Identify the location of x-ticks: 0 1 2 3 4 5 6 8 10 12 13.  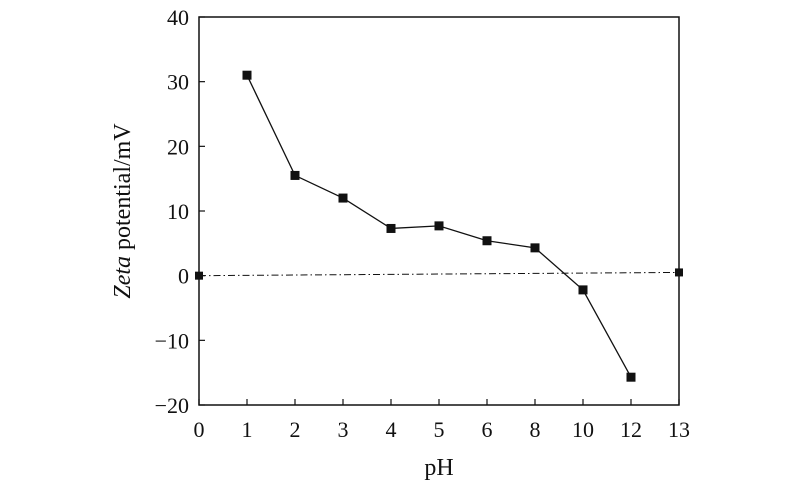
(442, 420).